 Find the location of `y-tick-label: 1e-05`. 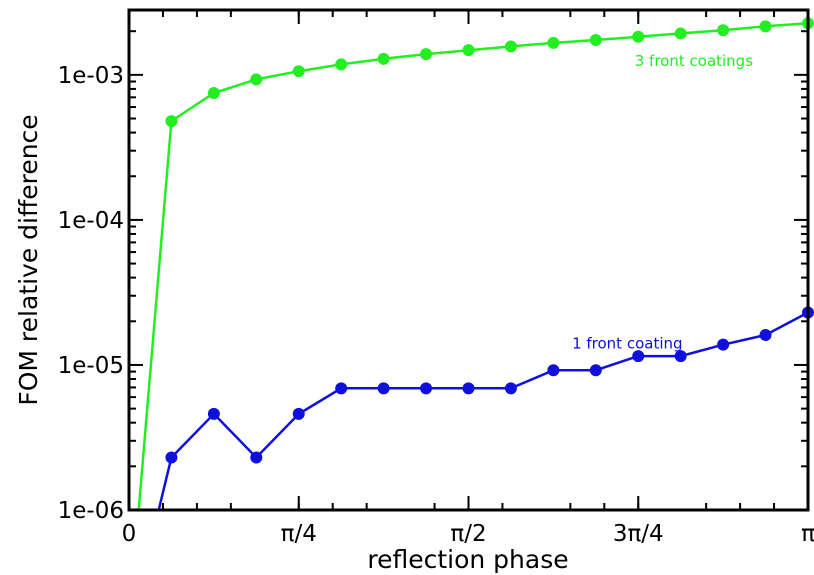

y-tick-label: 1e-05 is located at coordinates (91, 366).